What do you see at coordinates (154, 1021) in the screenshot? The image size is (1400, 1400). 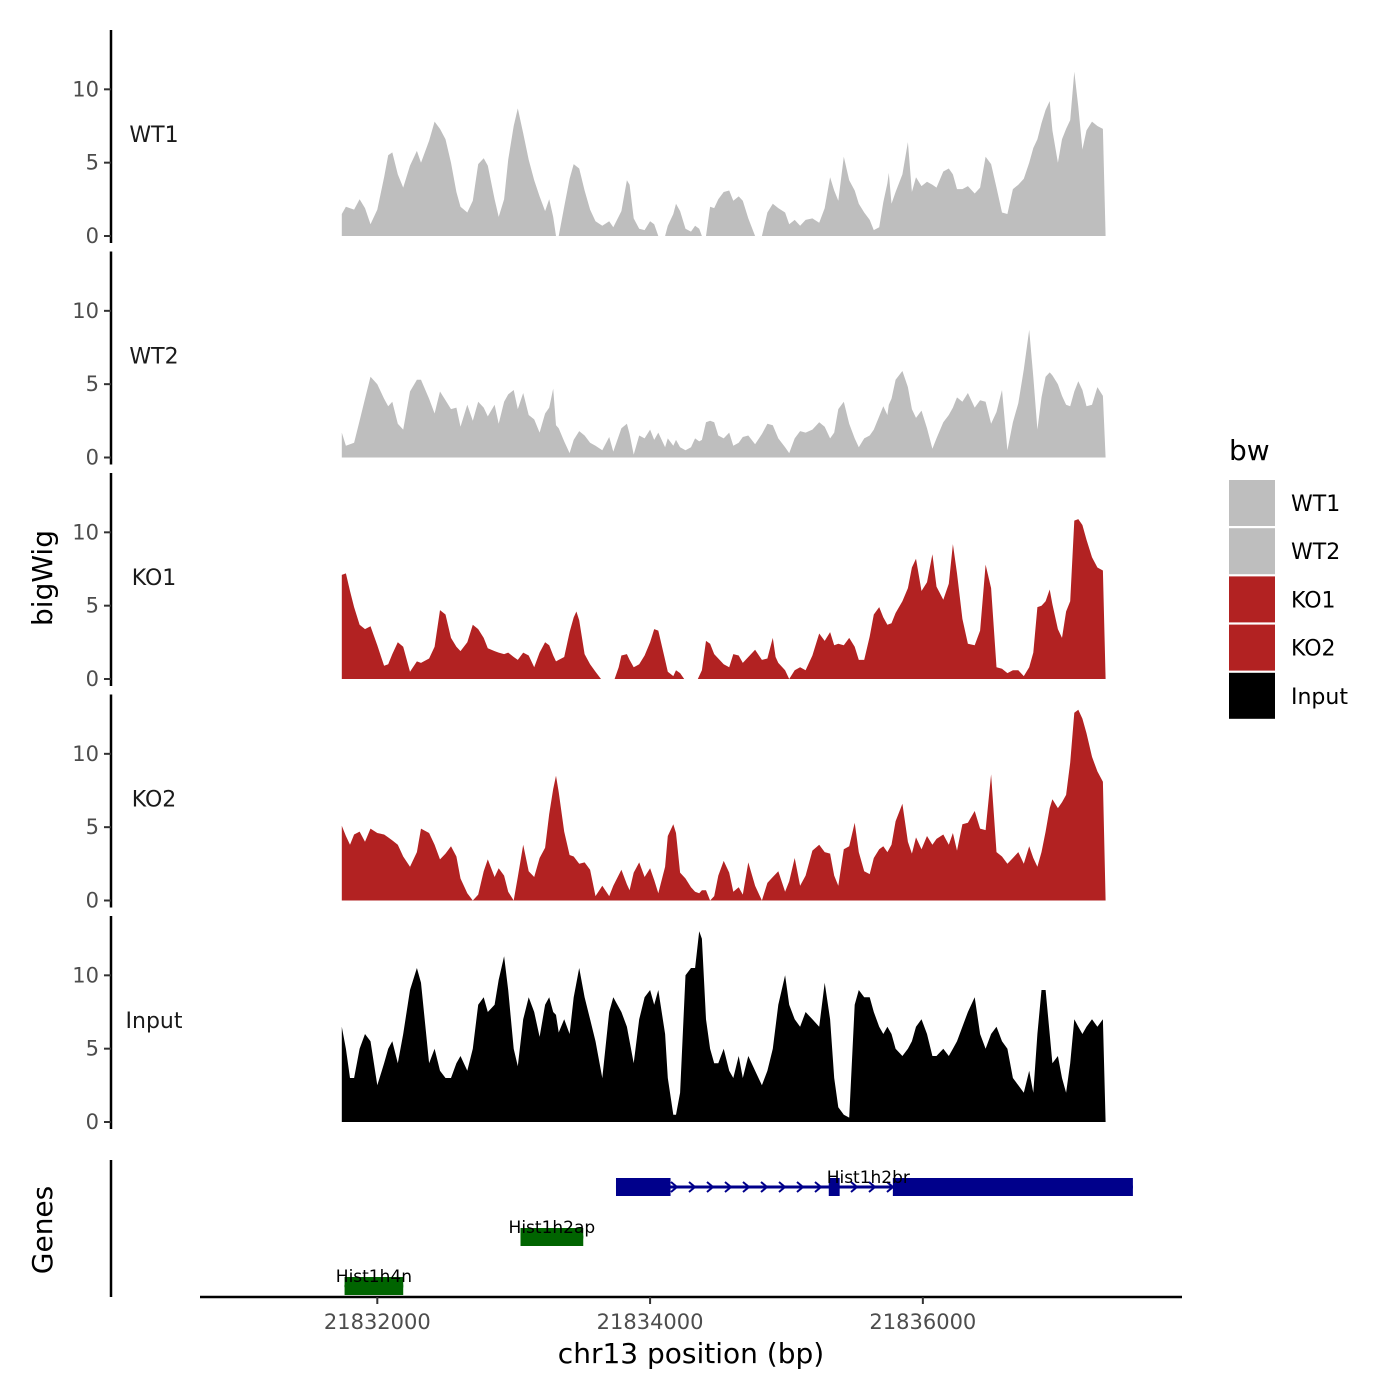 I see `track-label: Input` at bounding box center [154, 1021].